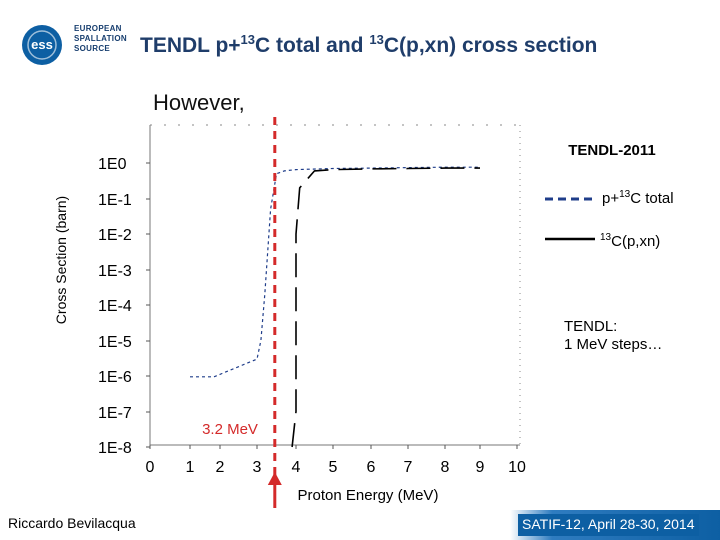  Describe the element at coordinates (612, 150) in the screenshot. I see `chart-title: TENDL-2011` at that location.